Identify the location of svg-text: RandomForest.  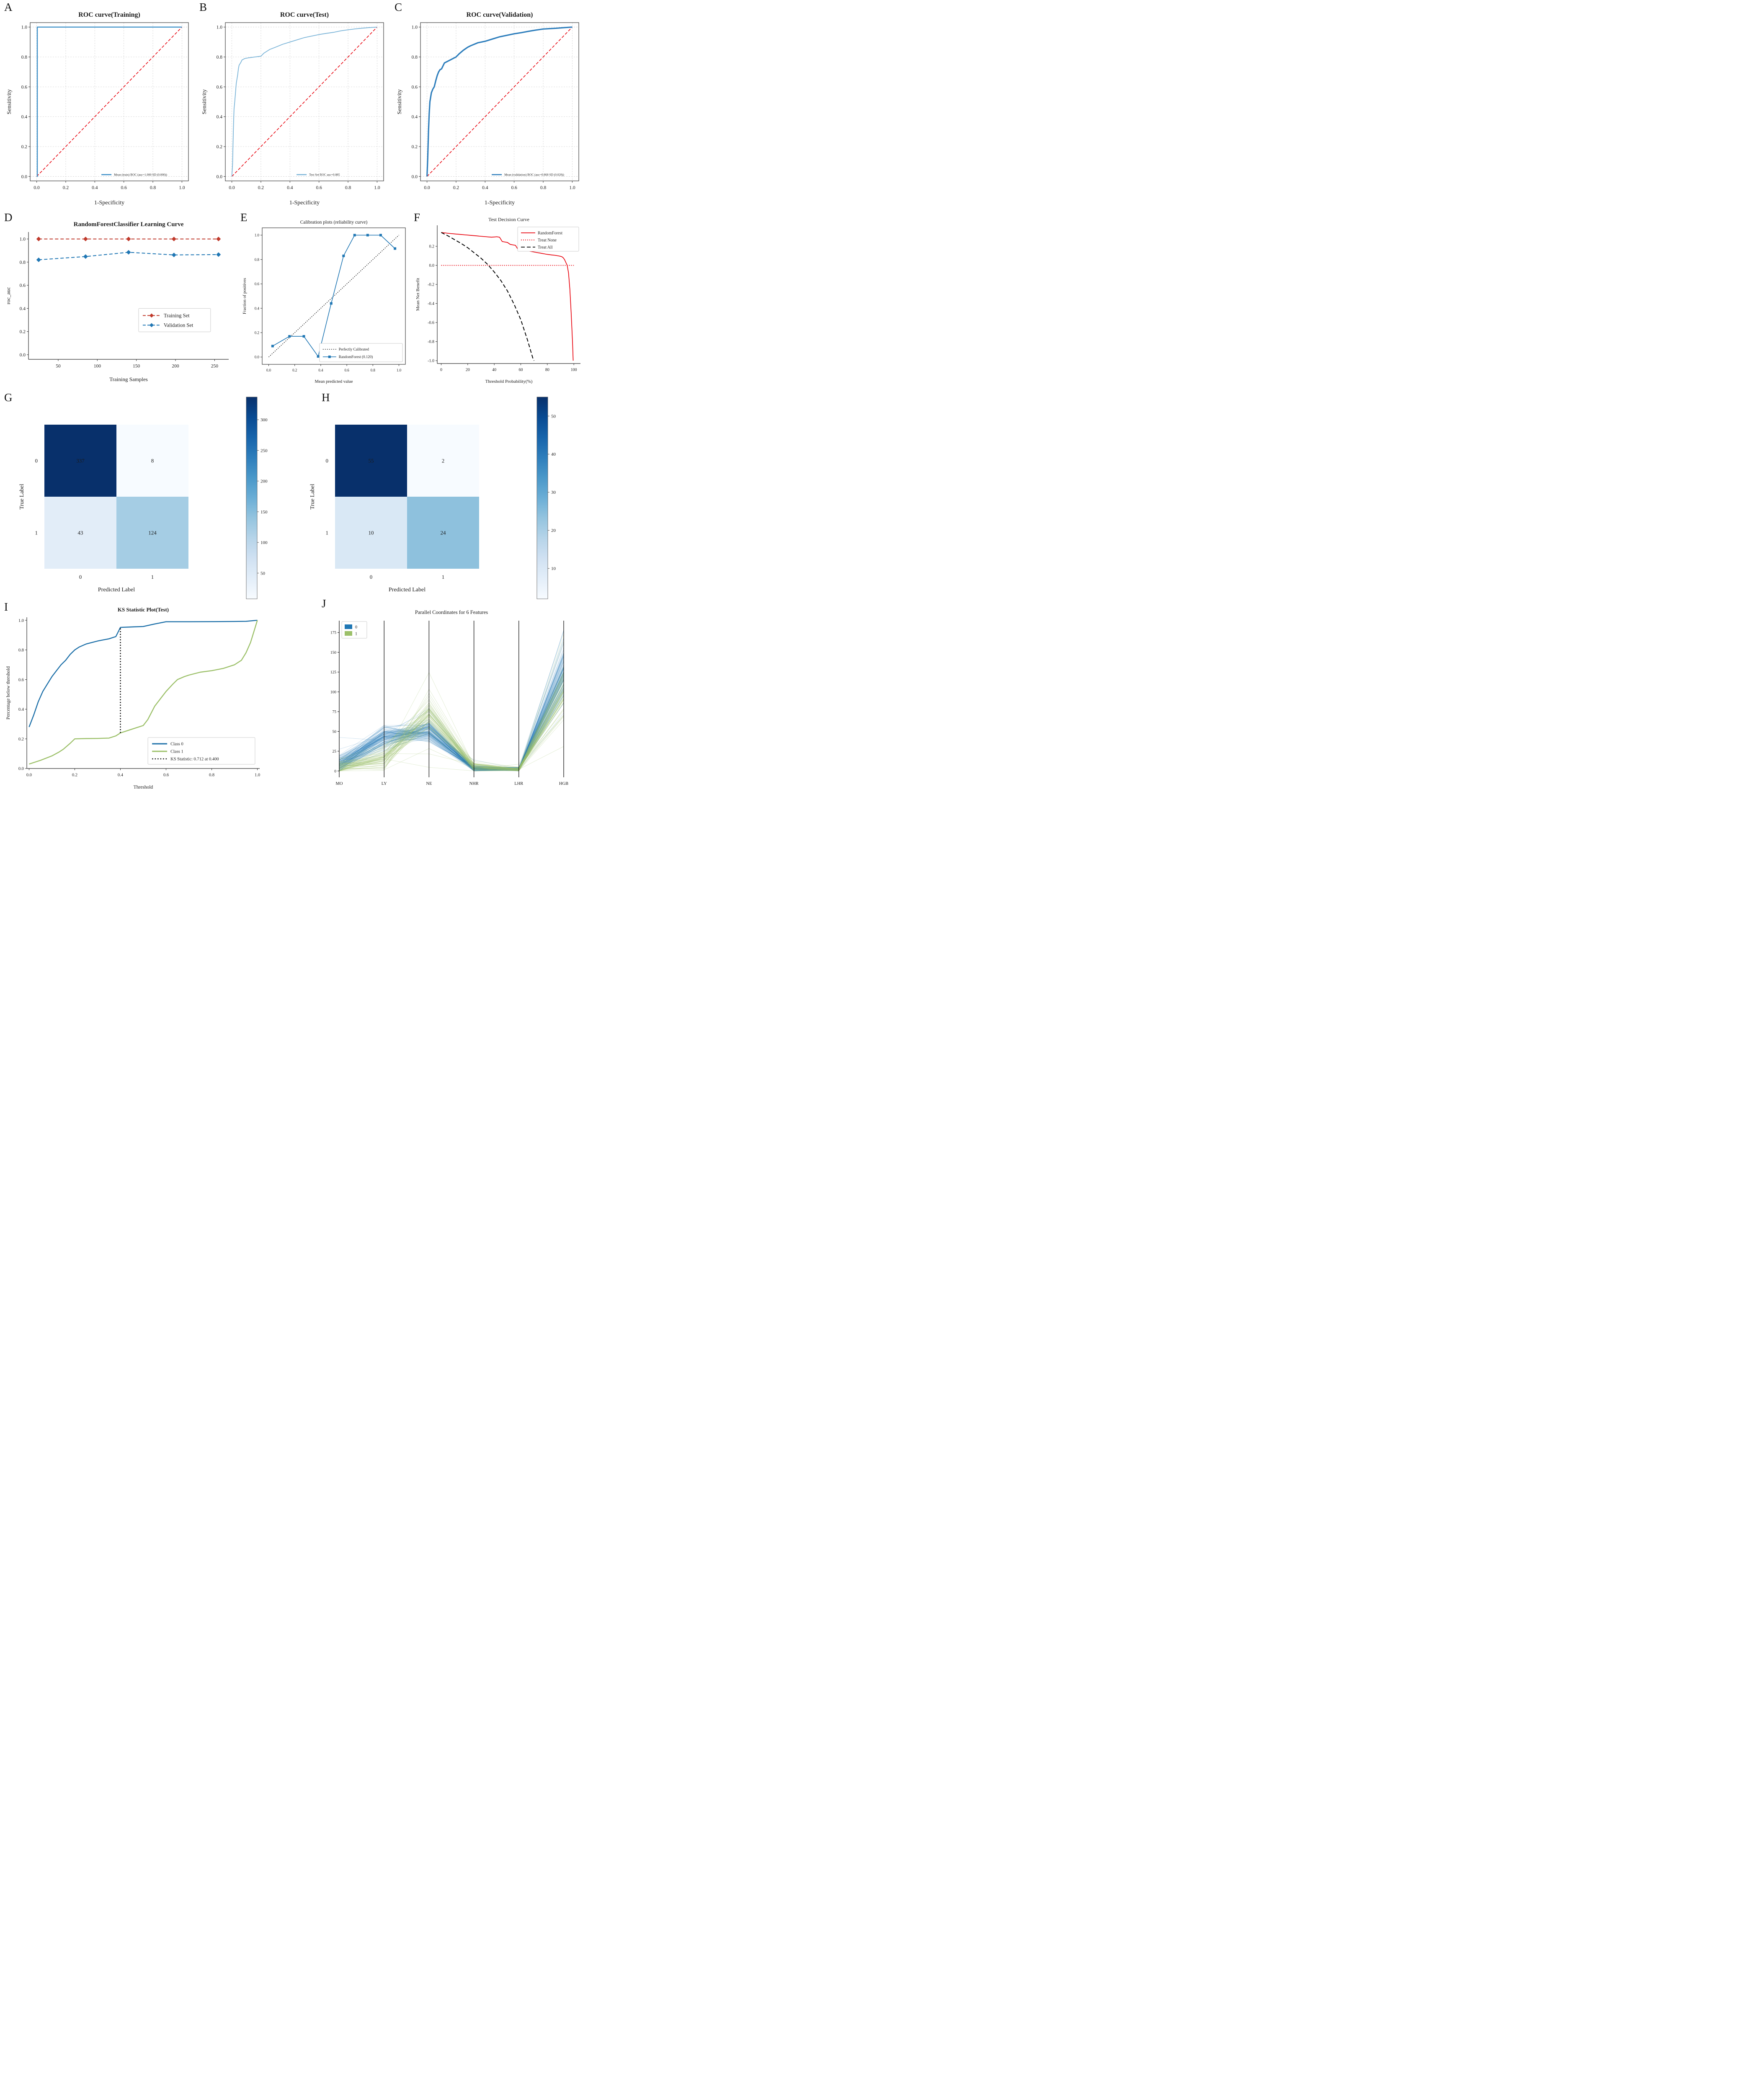
(550, 233).